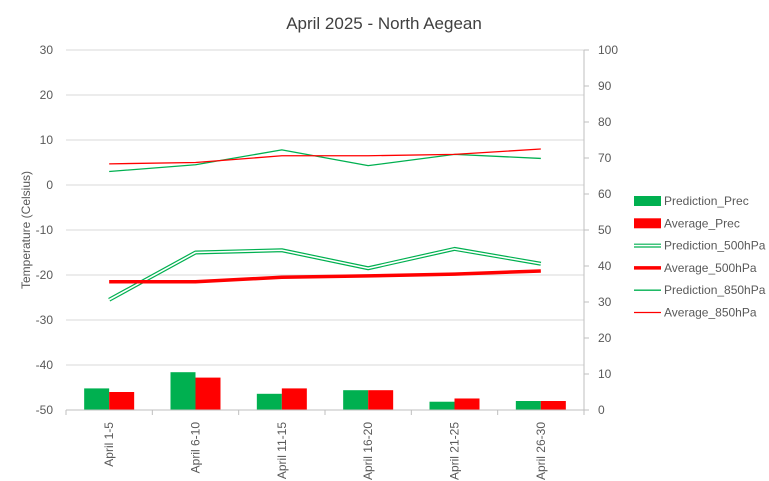 Image resolution: width=769 pixels, height=481 pixels. What do you see at coordinates (541, 451) in the screenshot?
I see `x-category-label: April 26-30` at bounding box center [541, 451].